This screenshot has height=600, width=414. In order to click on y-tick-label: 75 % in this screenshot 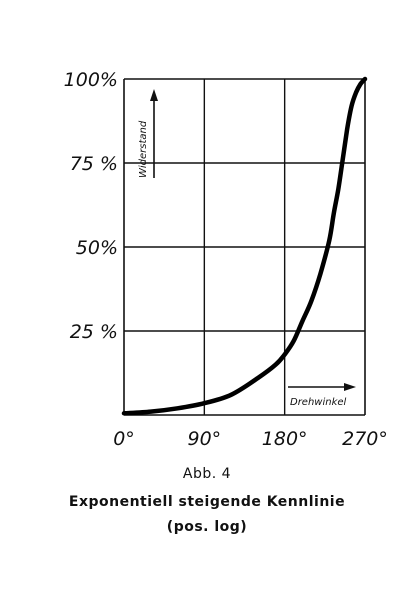, I will do `click(94, 164)`.